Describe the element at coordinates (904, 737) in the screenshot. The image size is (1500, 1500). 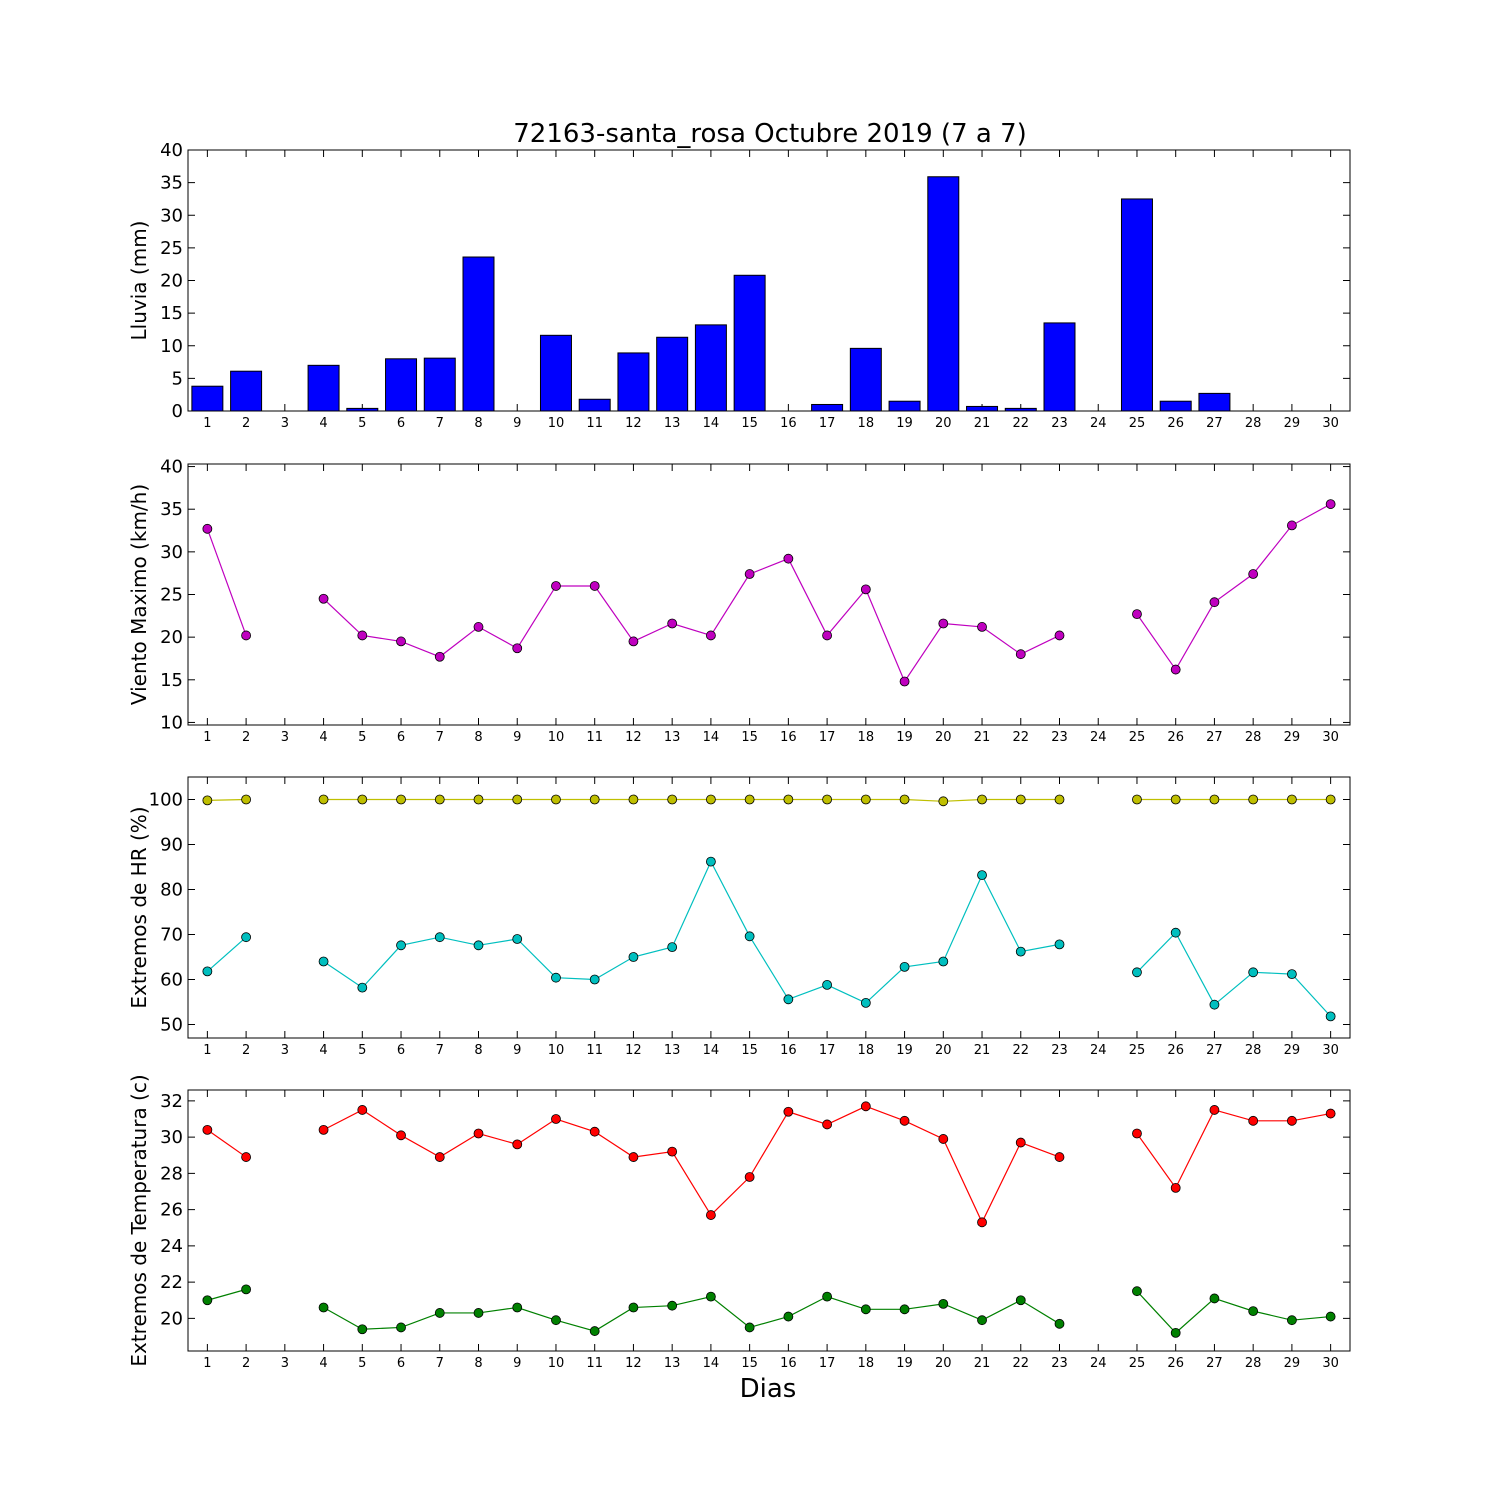
I see `x-tick-label: 19` at that location.